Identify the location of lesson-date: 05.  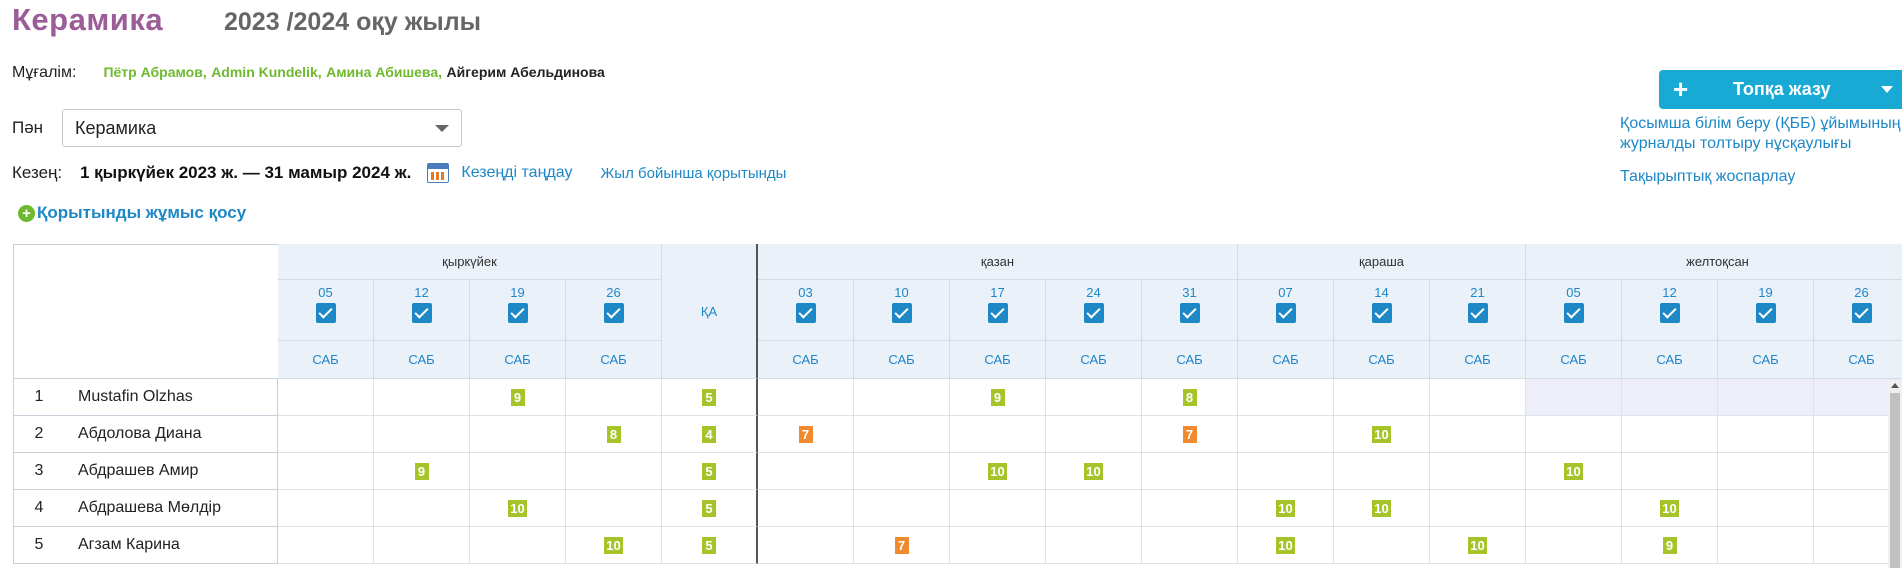
(325, 292).